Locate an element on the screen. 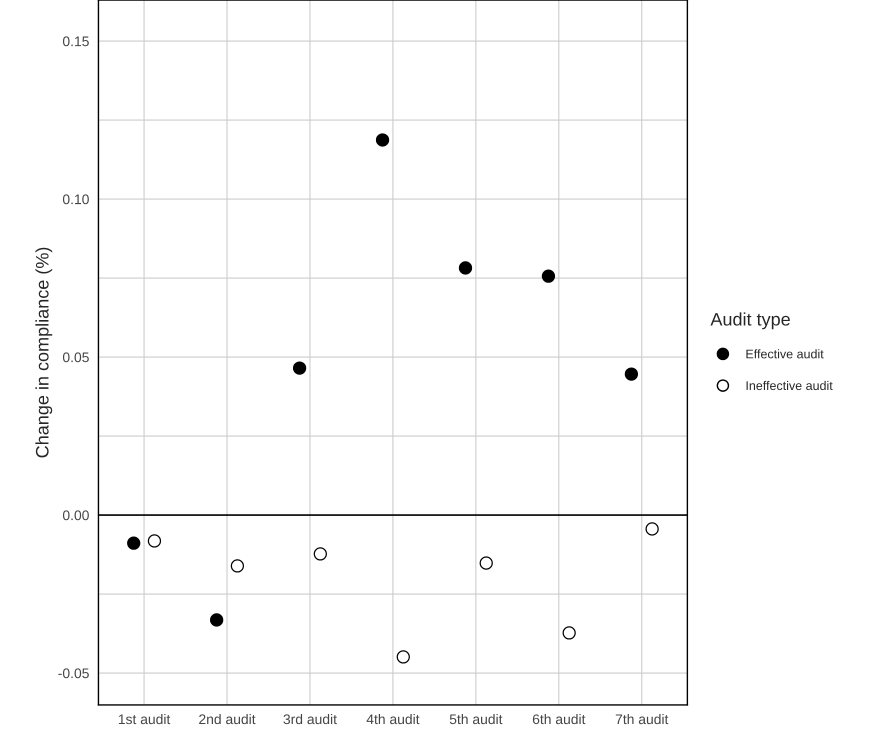  x-tick-label: 4th audit is located at coordinates (393, 719).